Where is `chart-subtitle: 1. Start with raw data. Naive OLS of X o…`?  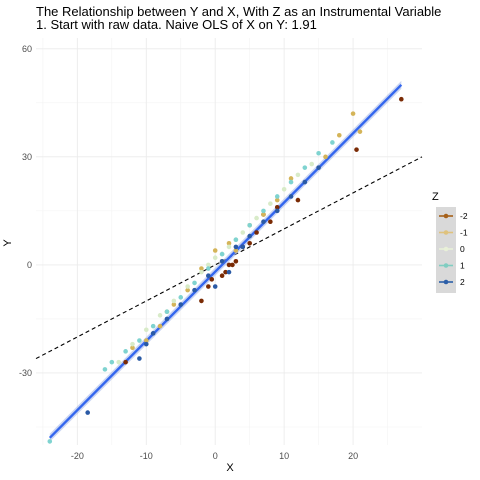 chart-subtitle: 1. Start with raw data. Naive OLS of X o… is located at coordinates (176, 24).